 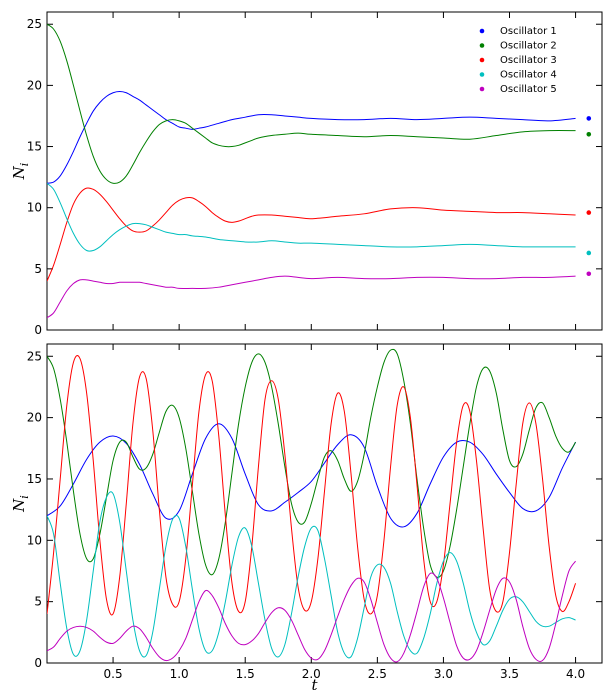 I want to click on legend-label: Oscillator 2, so click(x=528, y=46).